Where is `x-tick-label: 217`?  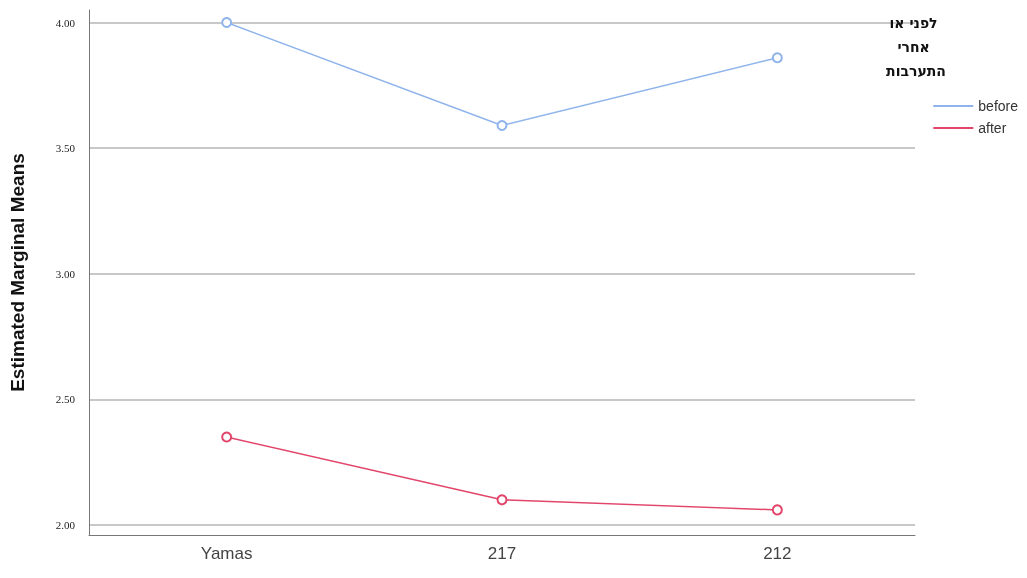
x-tick-label: 217 is located at coordinates (502, 553).